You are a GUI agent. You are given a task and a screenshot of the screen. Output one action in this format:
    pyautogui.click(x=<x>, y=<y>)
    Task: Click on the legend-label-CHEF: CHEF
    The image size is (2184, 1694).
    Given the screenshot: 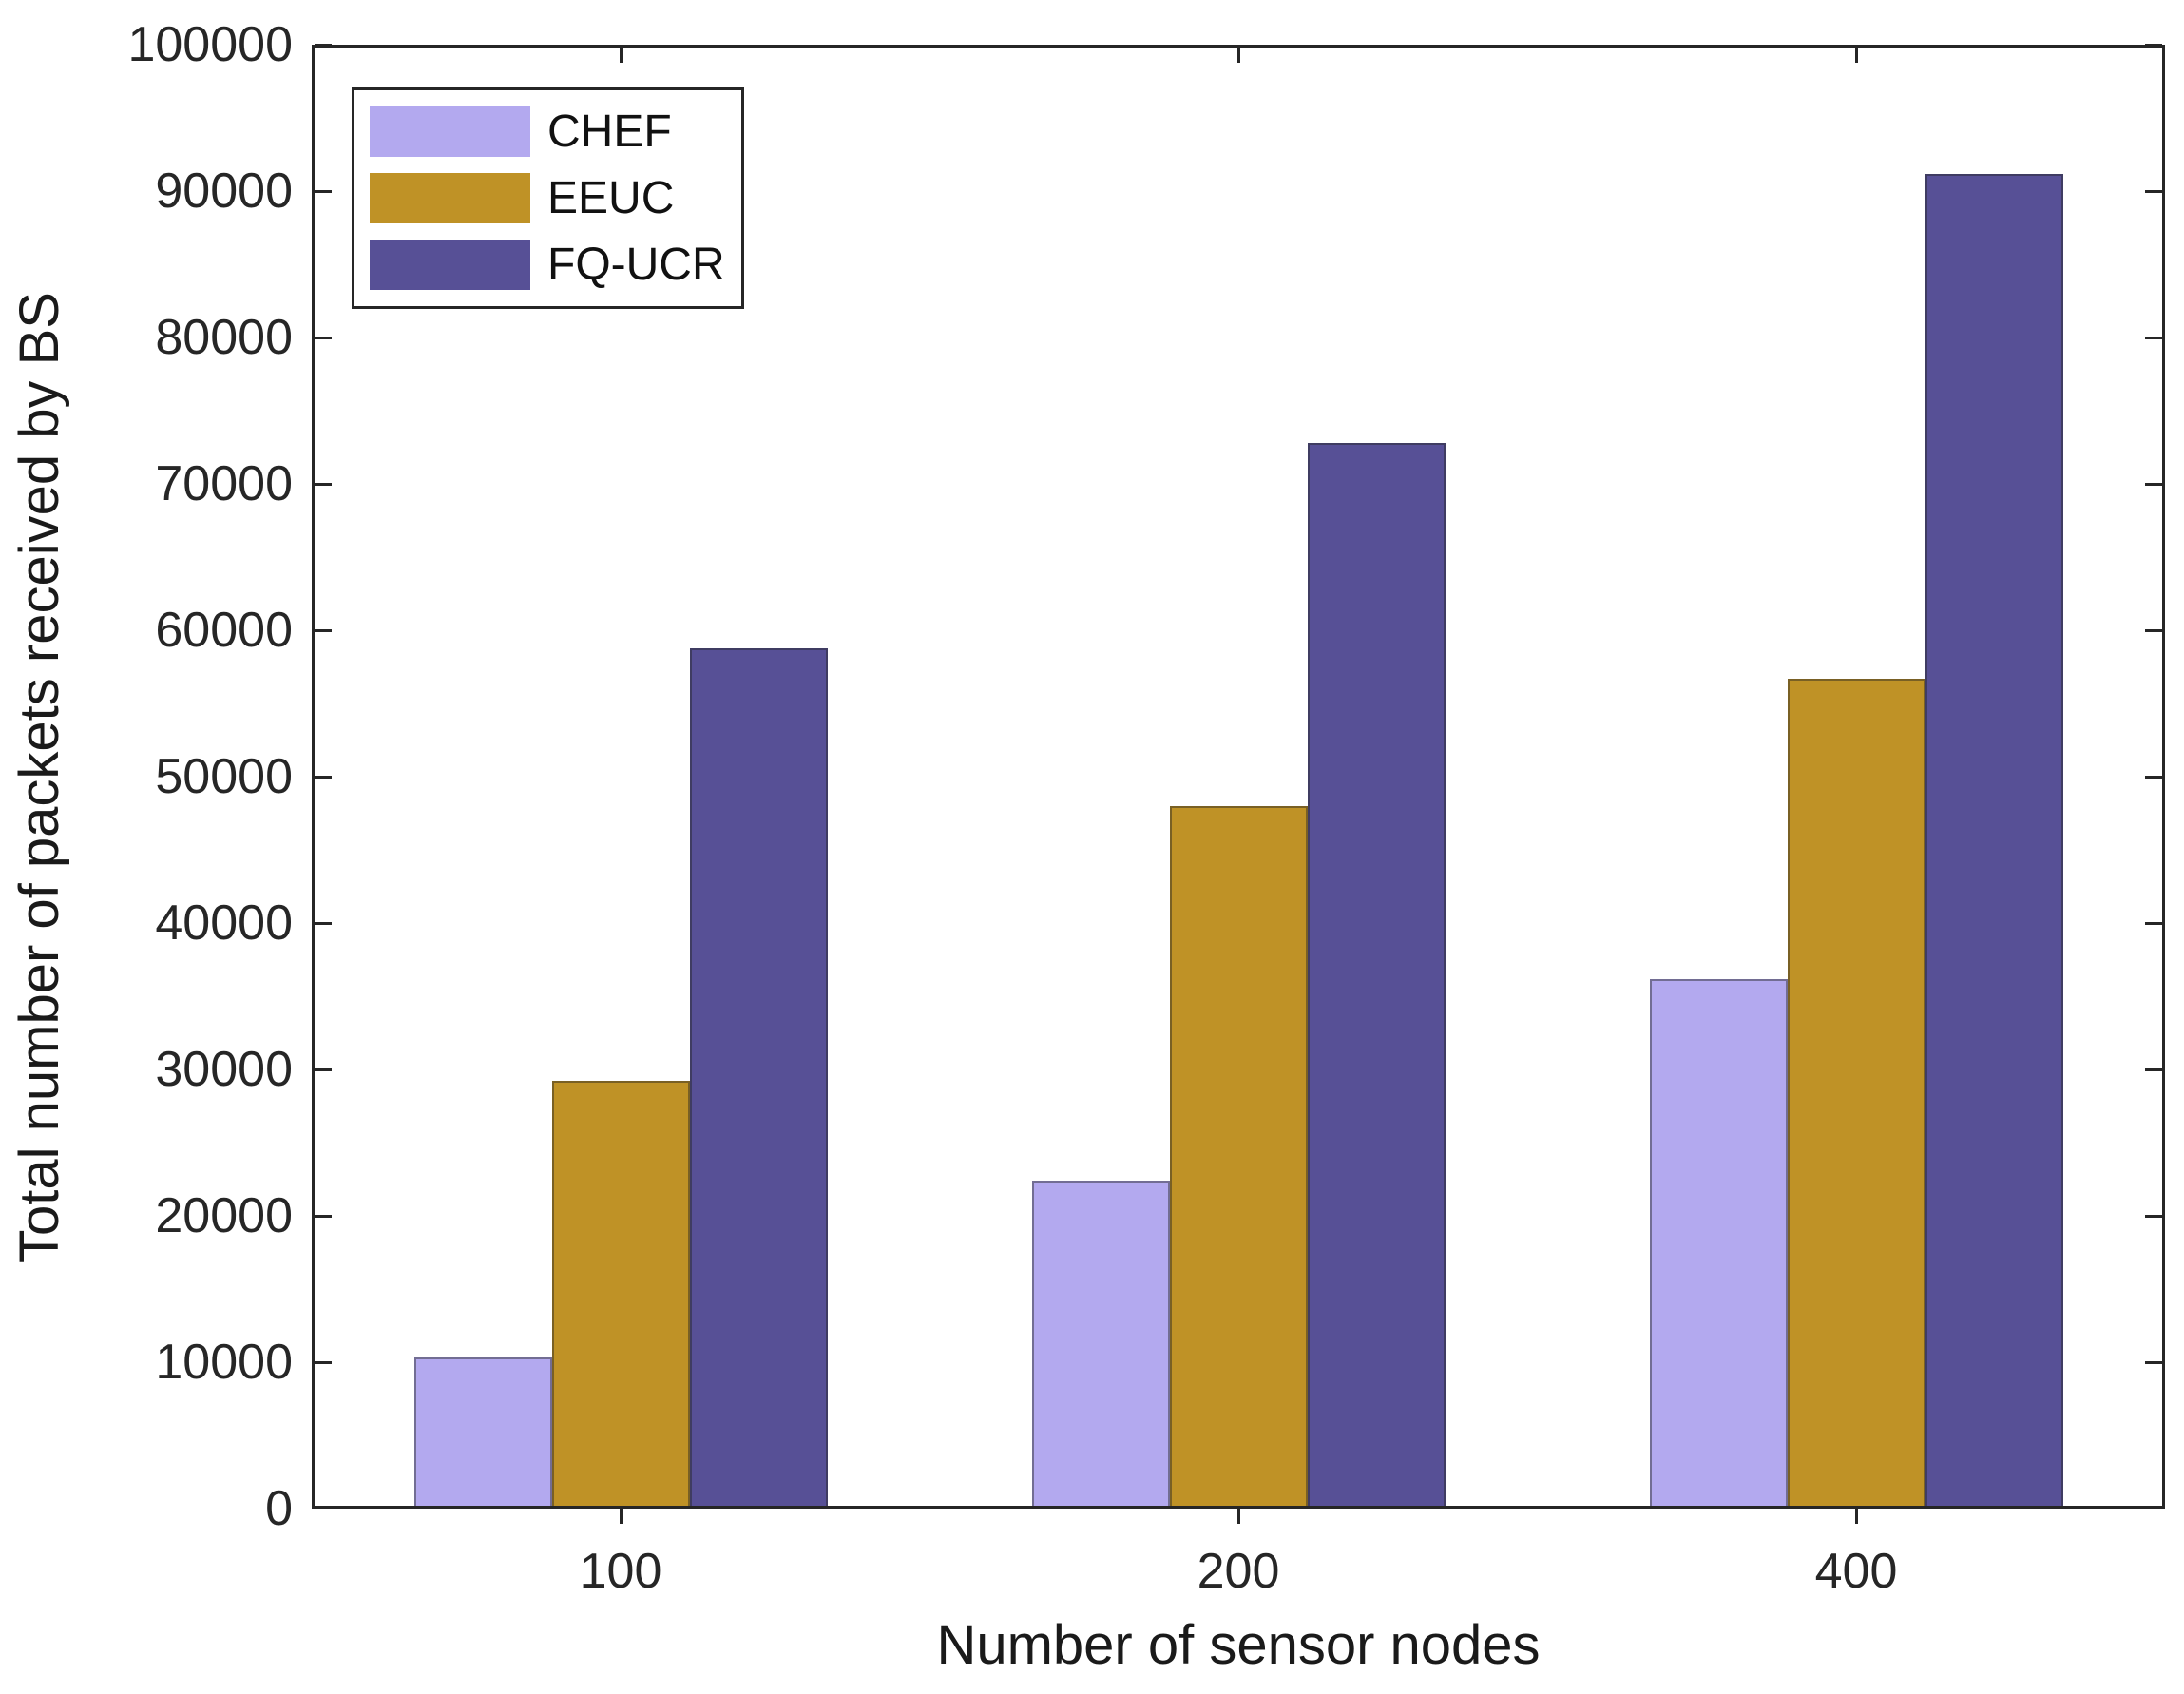 What is the action you would take?
    pyautogui.click(x=609, y=131)
    